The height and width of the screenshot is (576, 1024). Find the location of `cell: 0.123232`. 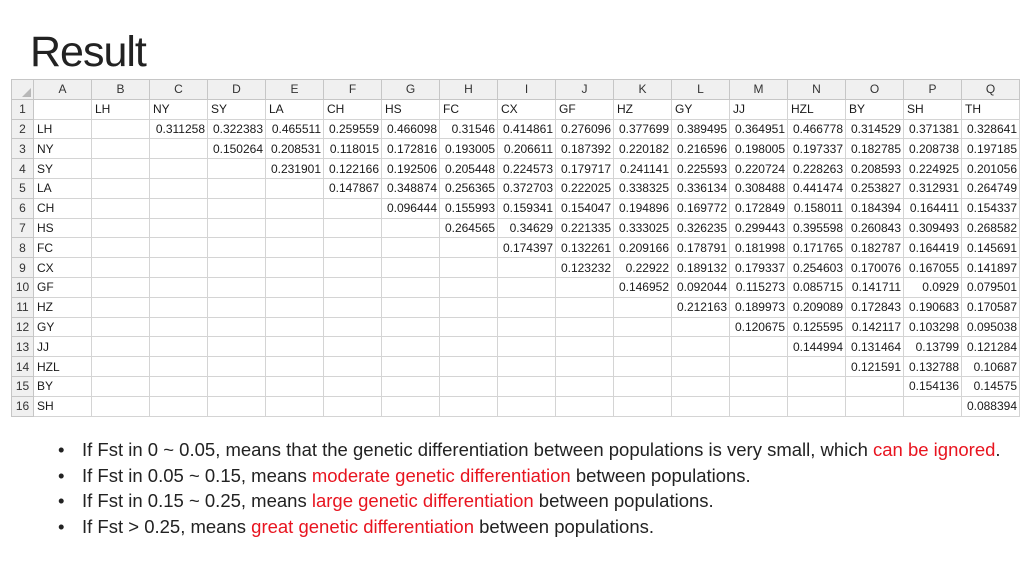

cell: 0.123232 is located at coordinates (584, 267).